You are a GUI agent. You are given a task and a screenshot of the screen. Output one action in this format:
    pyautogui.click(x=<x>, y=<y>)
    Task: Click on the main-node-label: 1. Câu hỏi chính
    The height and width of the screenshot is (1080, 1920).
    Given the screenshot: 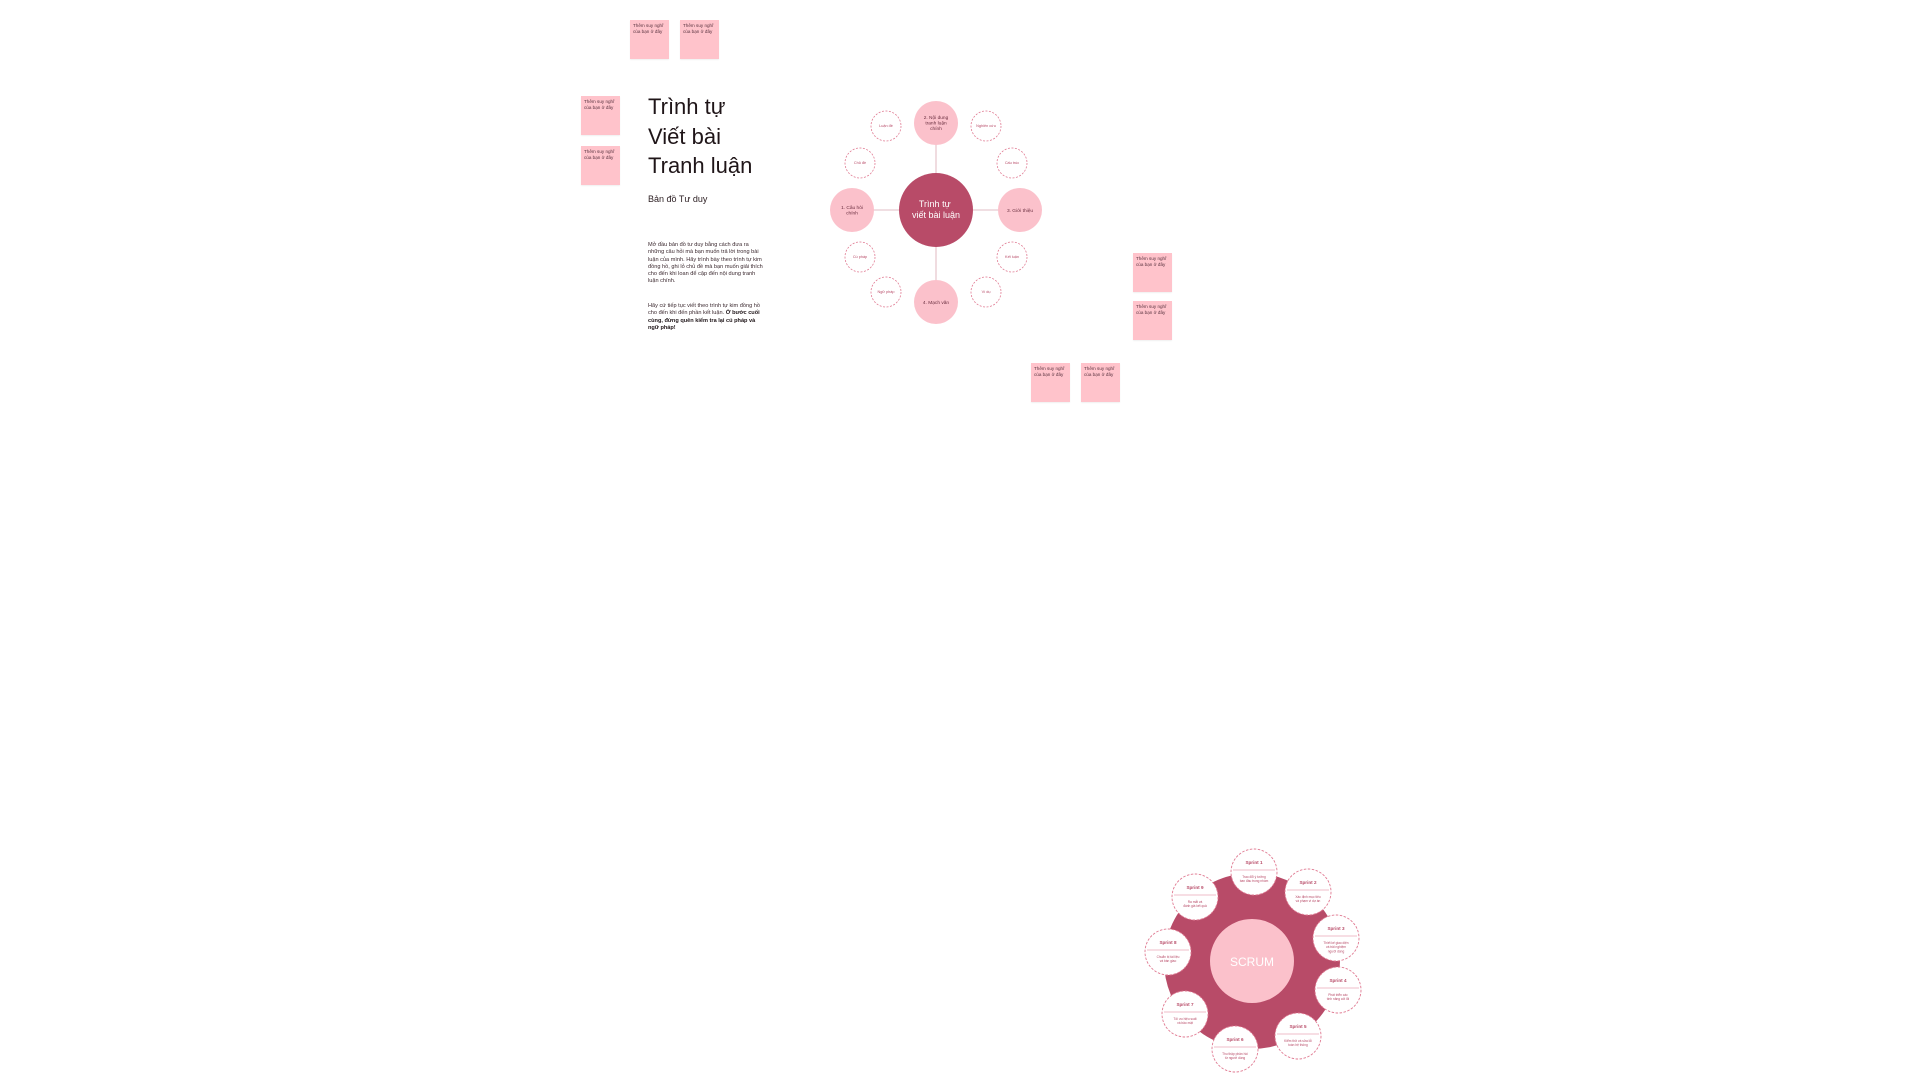 What is the action you would take?
    pyautogui.click(x=852, y=210)
    